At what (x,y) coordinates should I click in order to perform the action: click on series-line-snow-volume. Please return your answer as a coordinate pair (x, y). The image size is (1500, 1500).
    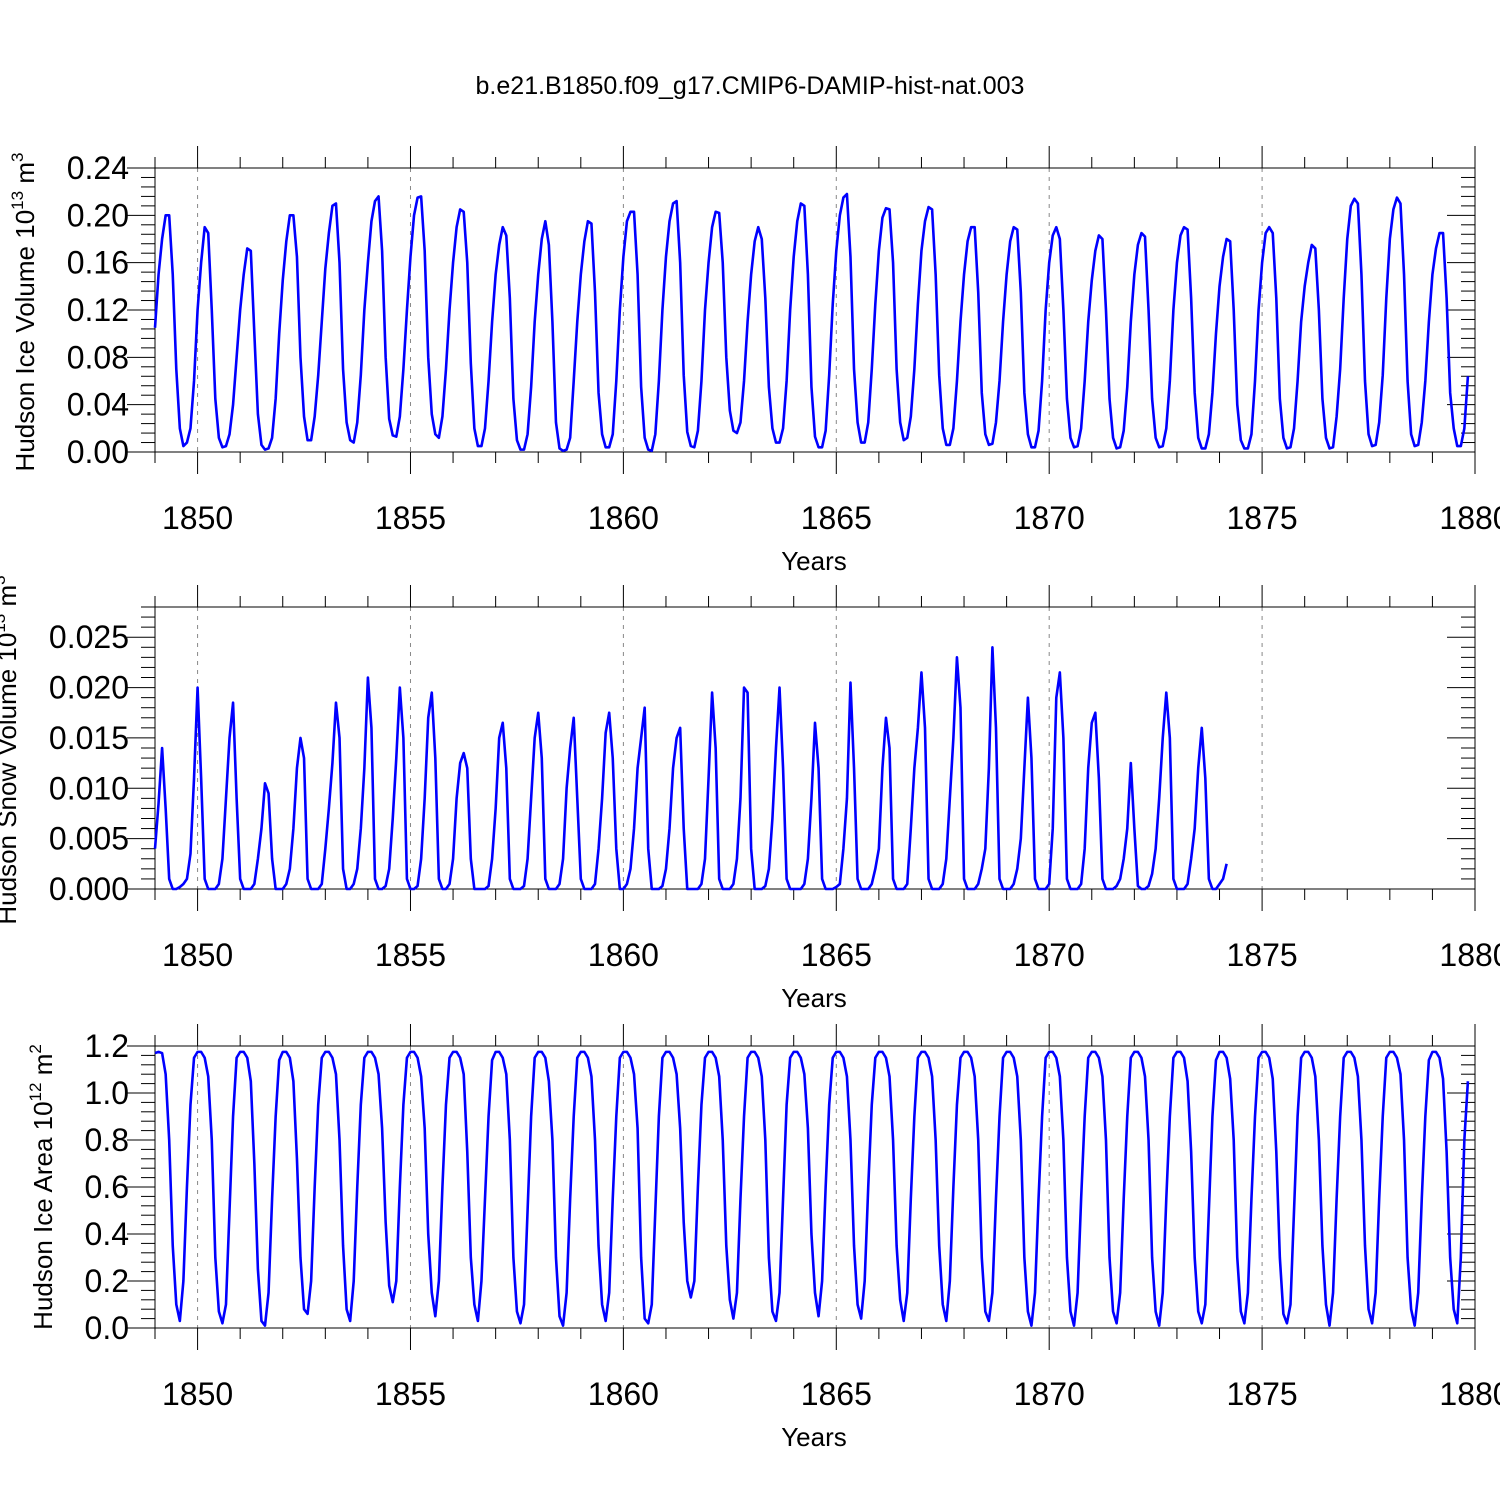
    Looking at the image, I should click on (690, 768).